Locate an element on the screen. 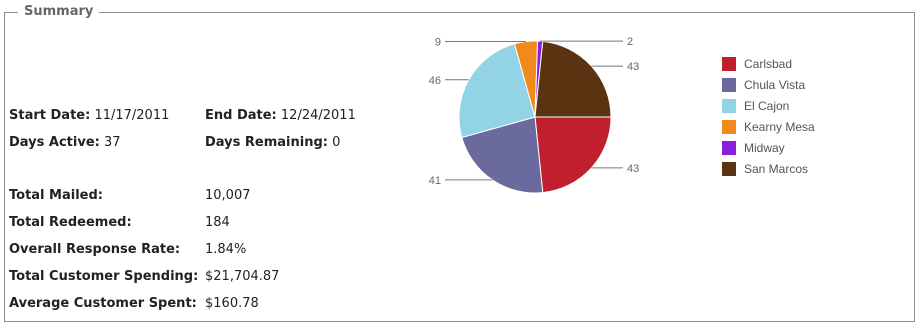 The image size is (920, 325). pie-slice-el-cajon is located at coordinates (497, 91).